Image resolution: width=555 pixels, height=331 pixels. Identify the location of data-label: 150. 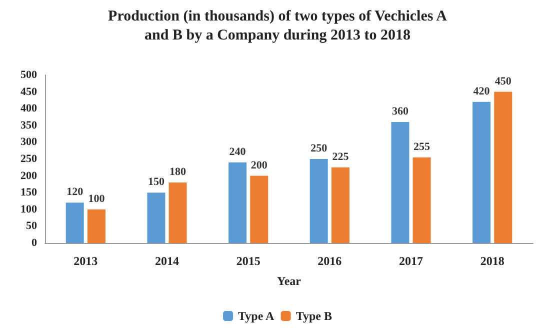
(156, 182).